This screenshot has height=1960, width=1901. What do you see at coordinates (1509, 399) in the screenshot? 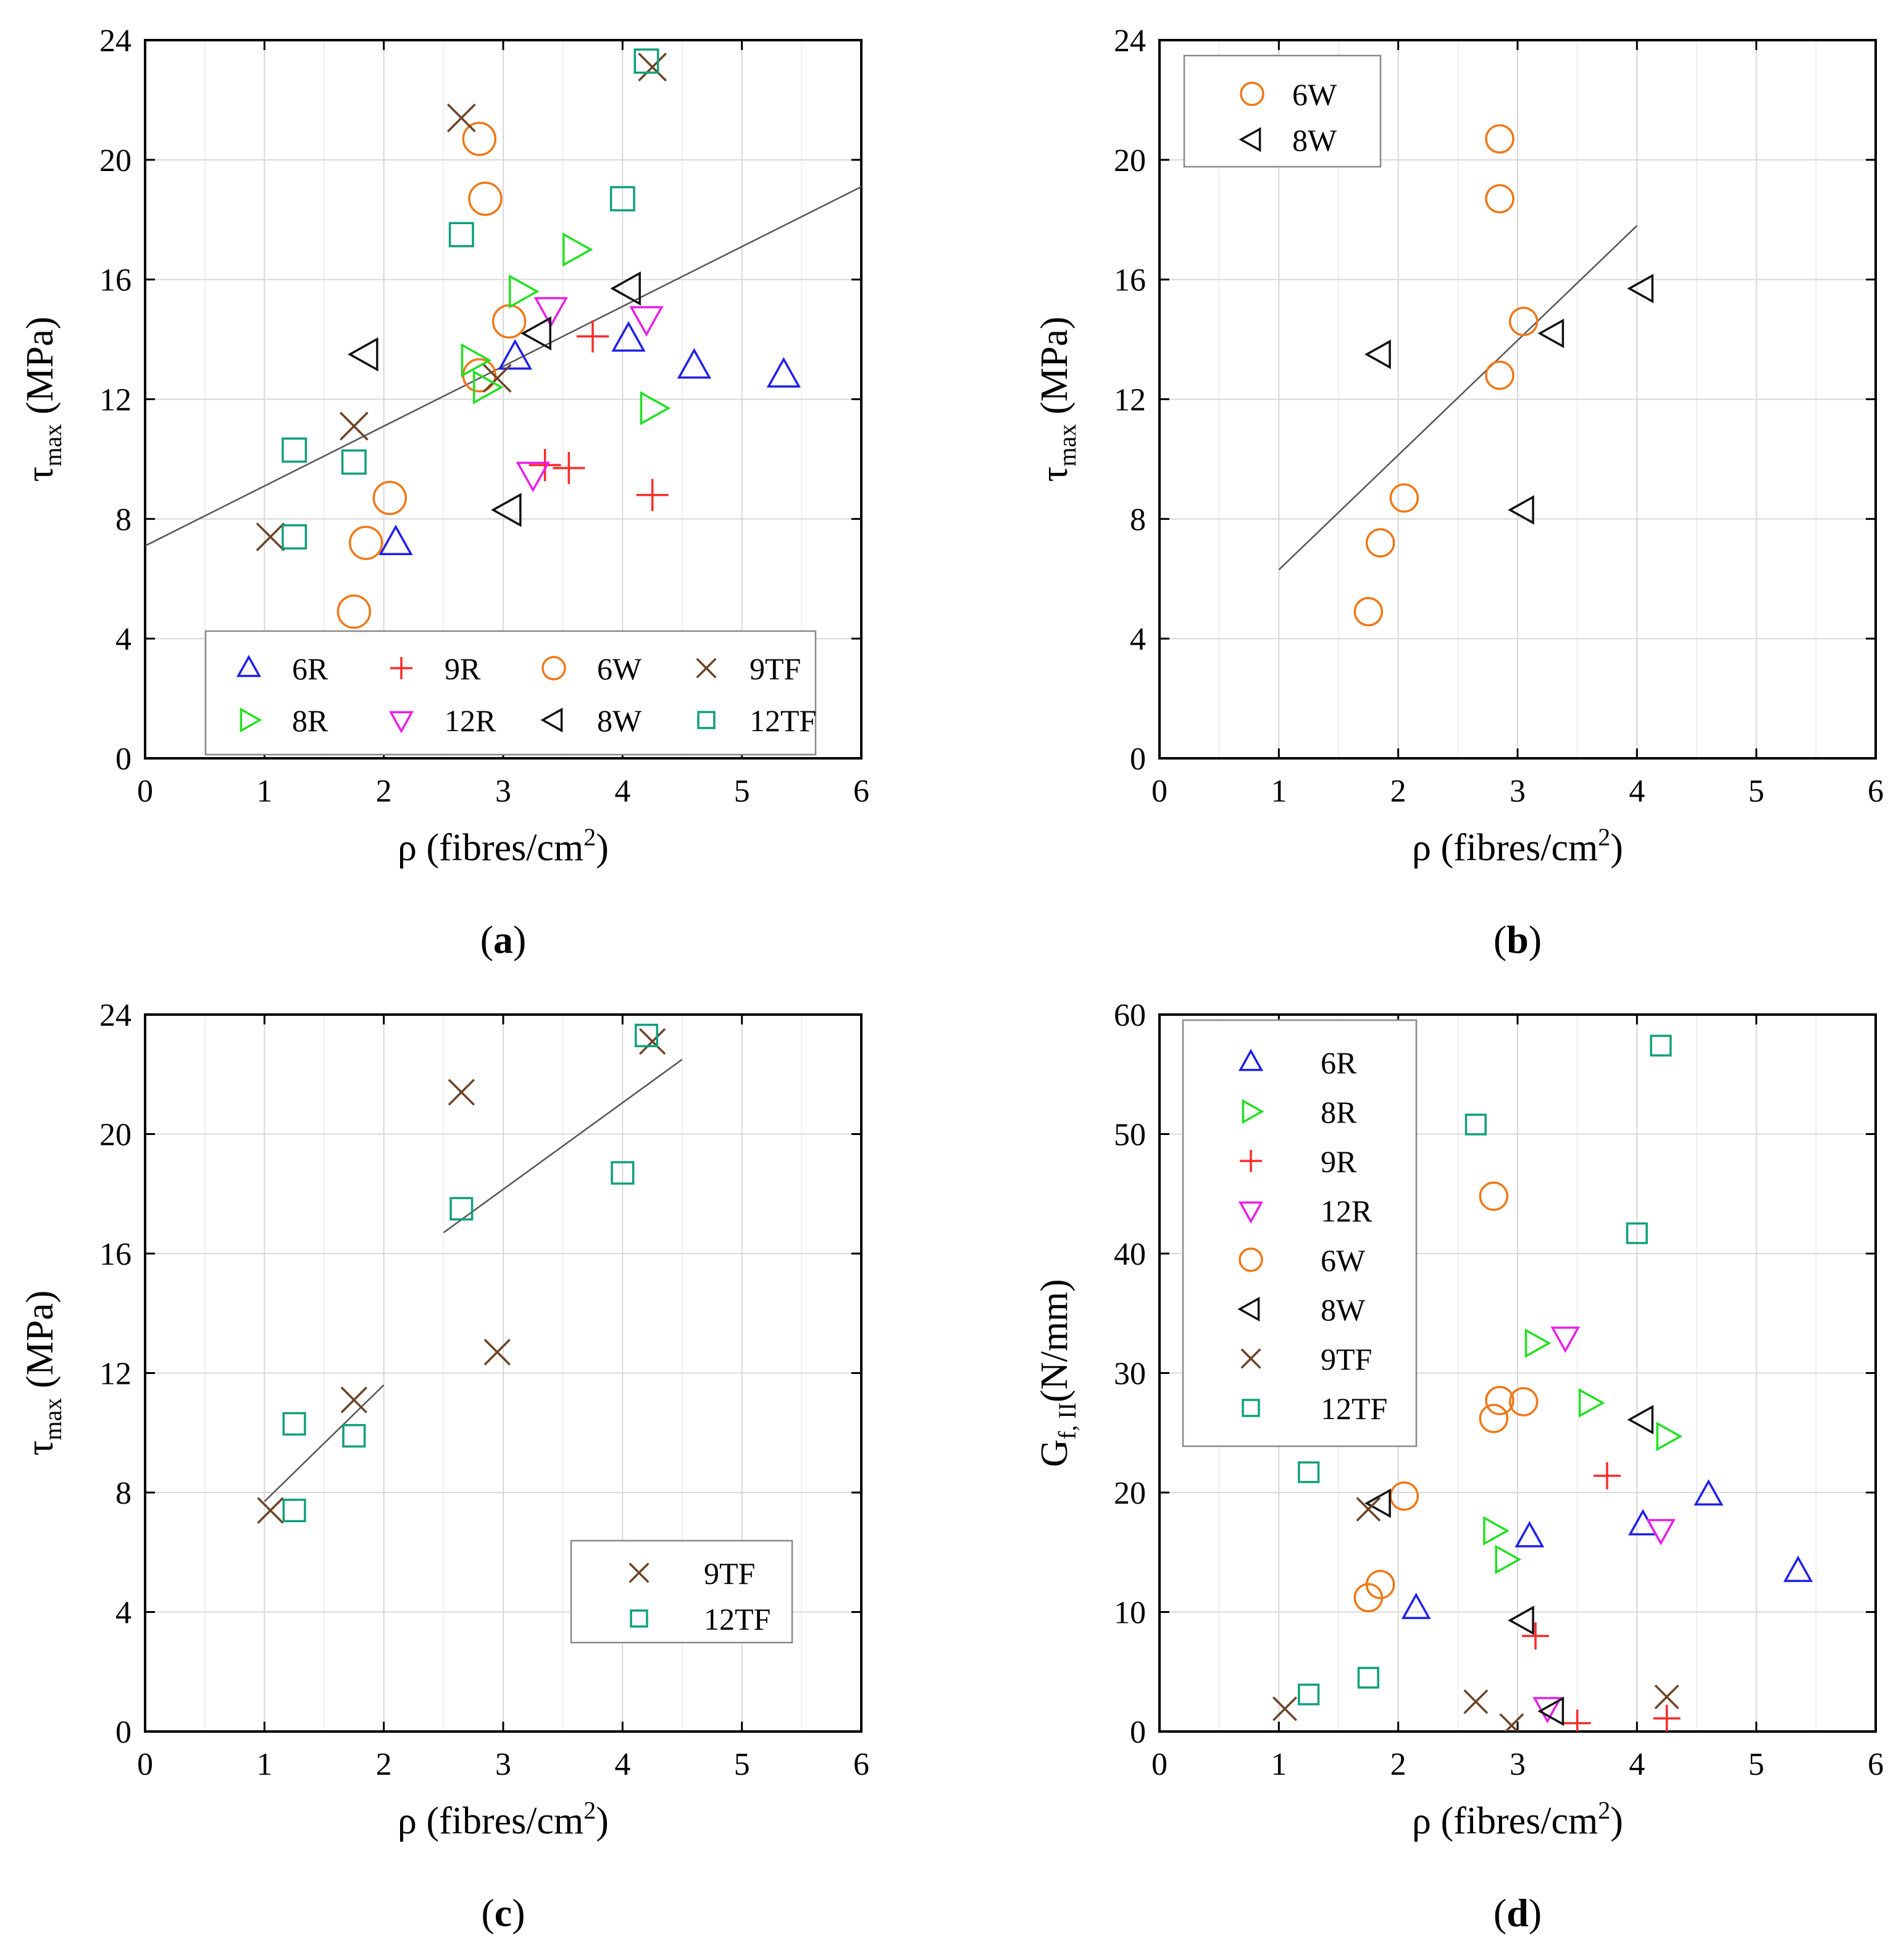
I see `series-8W` at bounding box center [1509, 399].